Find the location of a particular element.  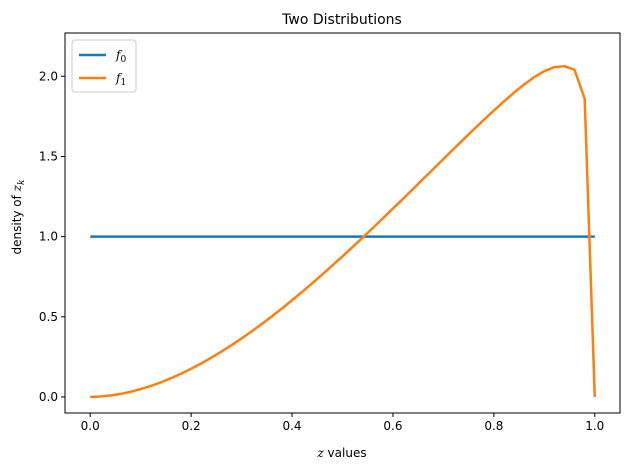

x-tick-label: 1.0 is located at coordinates (594, 426).